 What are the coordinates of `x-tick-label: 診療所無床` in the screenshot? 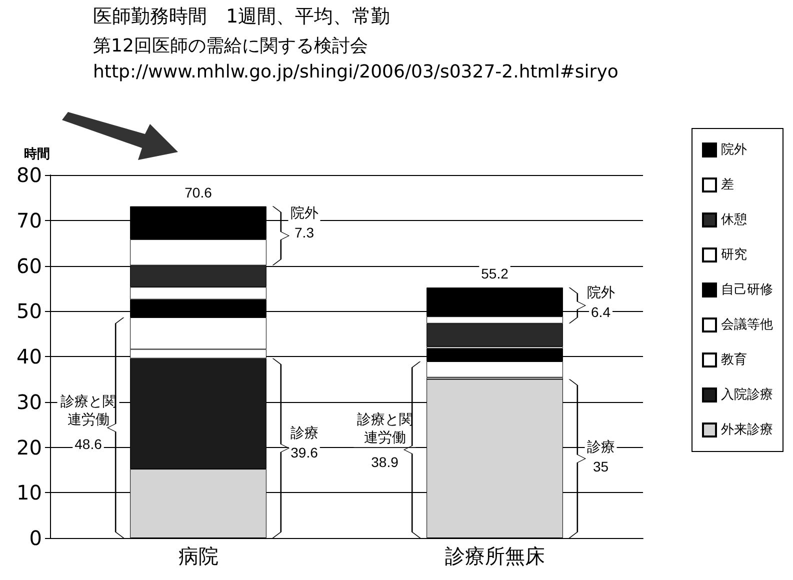 It's located at (494, 556).